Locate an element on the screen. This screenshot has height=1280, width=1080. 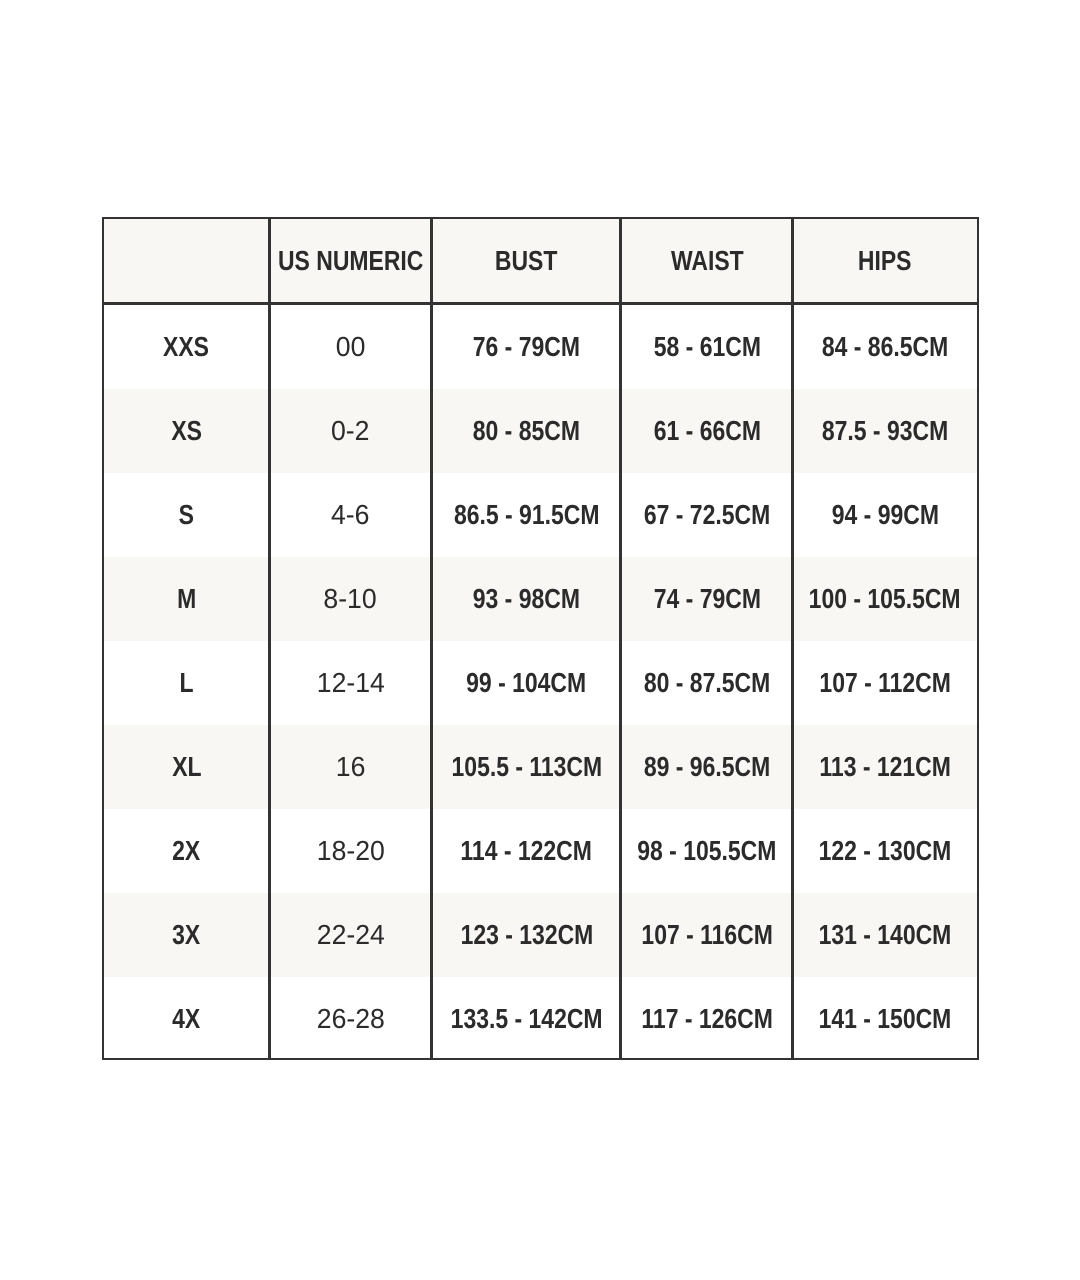
cell-text: 80 - 87.5CM is located at coordinates (707, 682).